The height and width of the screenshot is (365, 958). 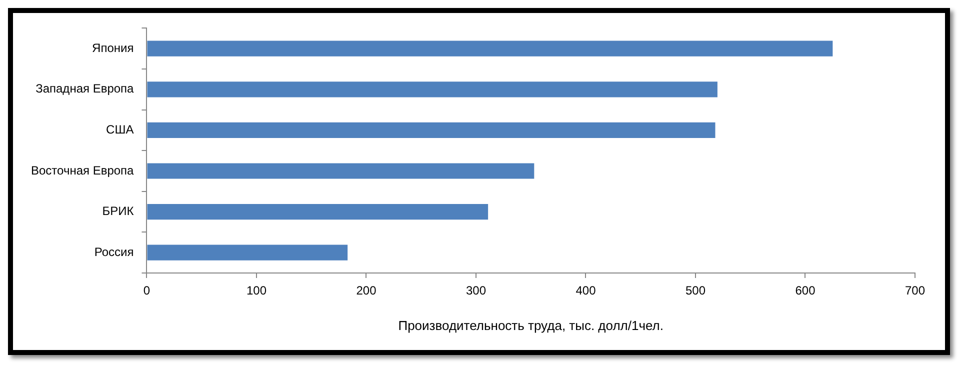 What do you see at coordinates (476, 291) in the screenshot?
I see `x-tick-label: 300` at bounding box center [476, 291].